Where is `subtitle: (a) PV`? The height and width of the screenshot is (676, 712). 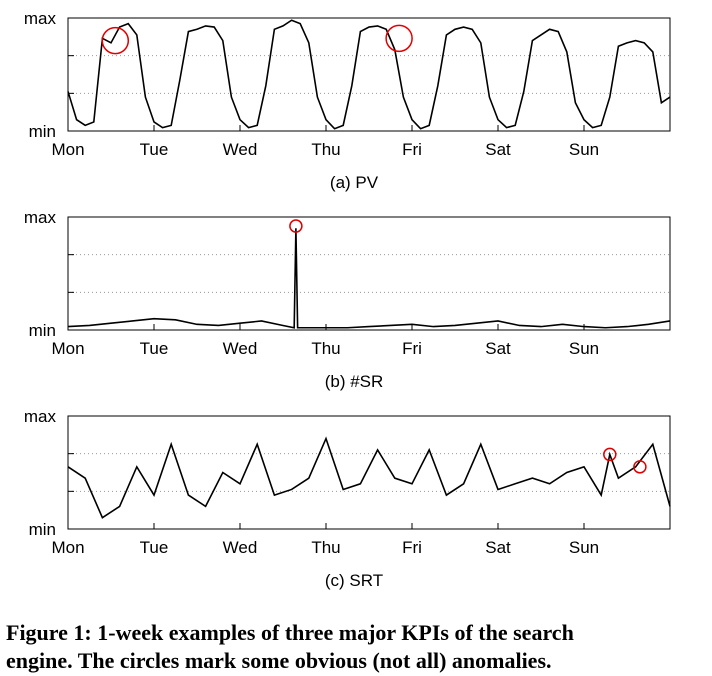 subtitle: (a) PV is located at coordinates (354, 182).